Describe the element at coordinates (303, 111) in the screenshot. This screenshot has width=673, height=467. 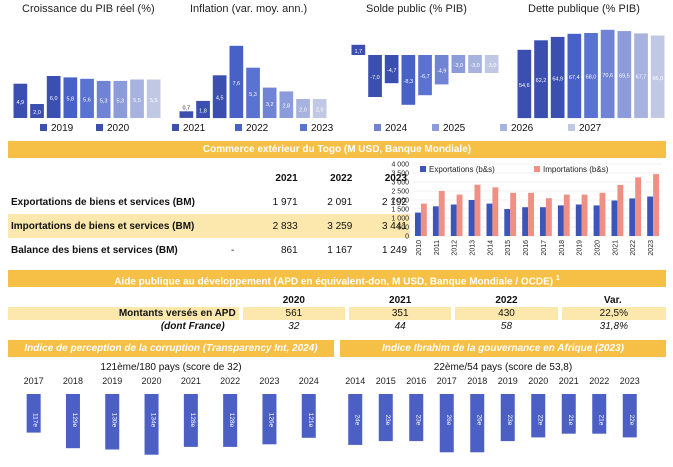
I see `inflation-bar-label: 2,0` at that location.